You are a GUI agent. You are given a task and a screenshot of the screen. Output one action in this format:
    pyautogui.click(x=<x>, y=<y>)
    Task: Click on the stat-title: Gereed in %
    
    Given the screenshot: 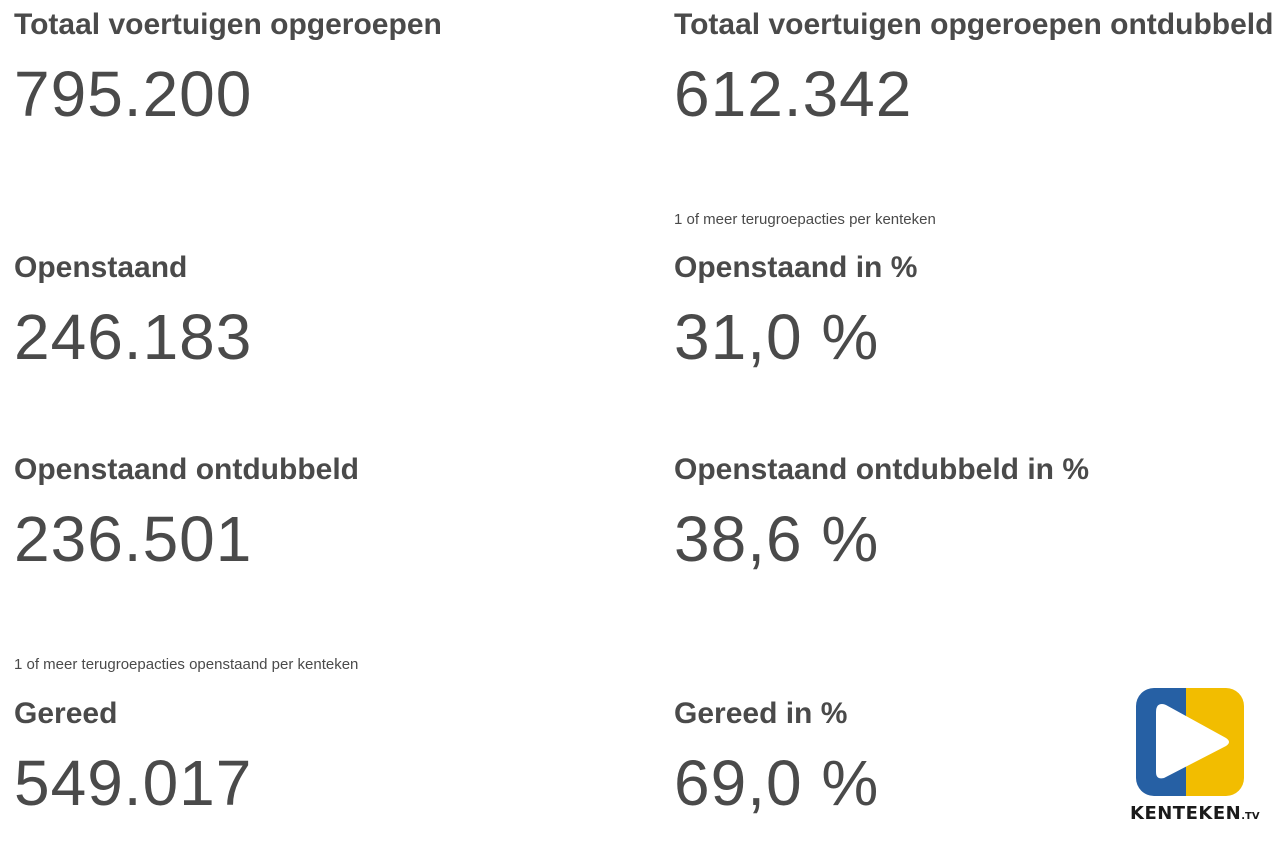 What is the action you would take?
    pyautogui.click(x=761, y=713)
    